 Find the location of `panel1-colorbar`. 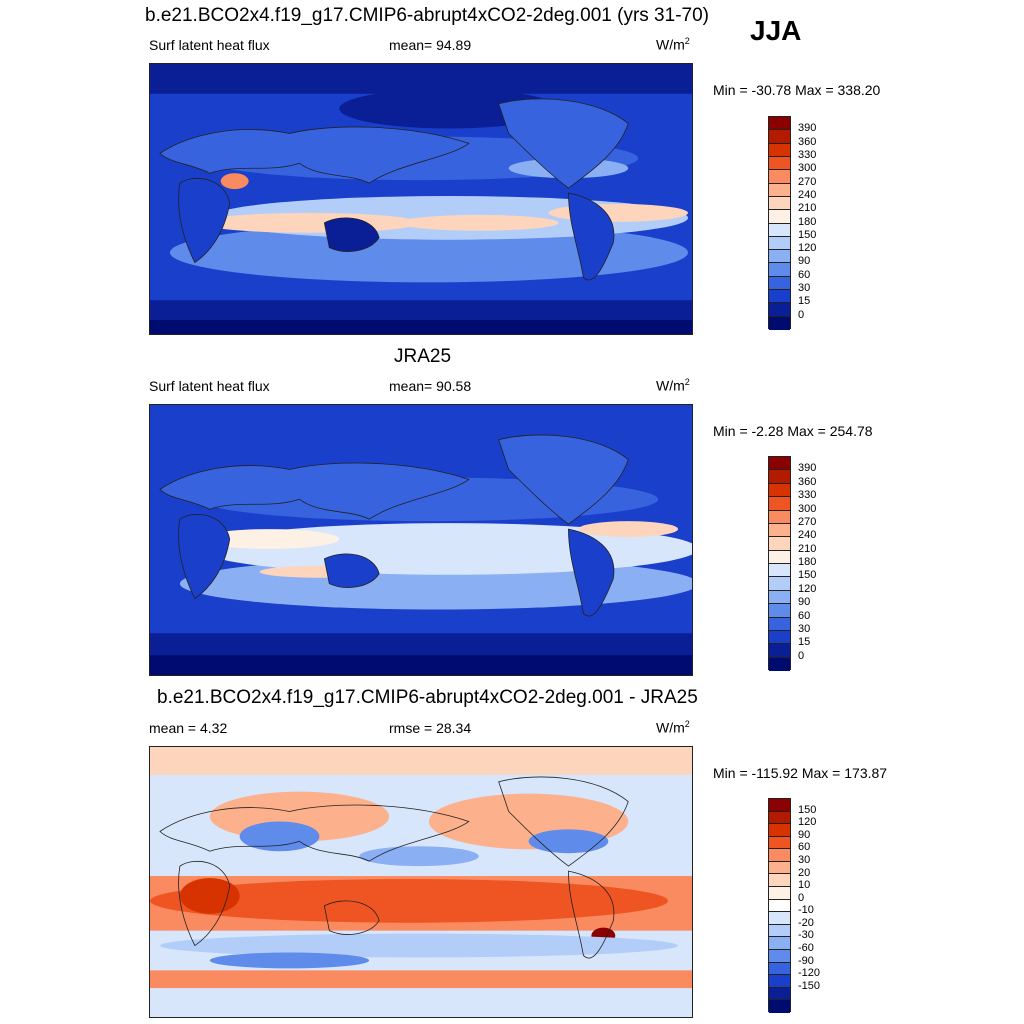

panel1-colorbar is located at coordinates (779, 223).